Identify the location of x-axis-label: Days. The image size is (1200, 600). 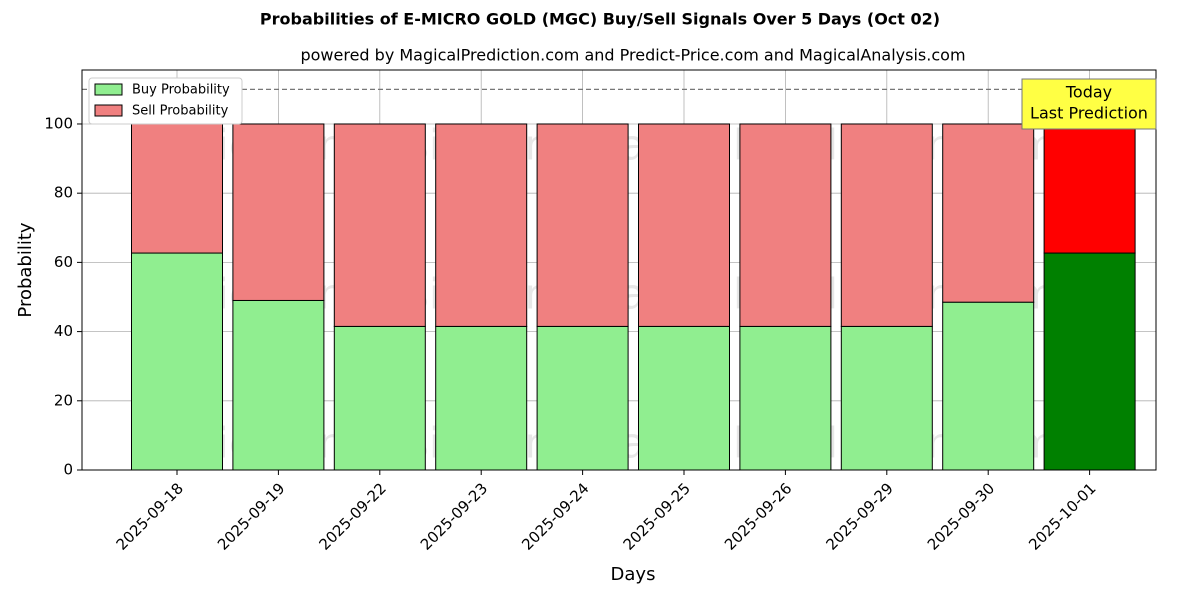
(633, 574).